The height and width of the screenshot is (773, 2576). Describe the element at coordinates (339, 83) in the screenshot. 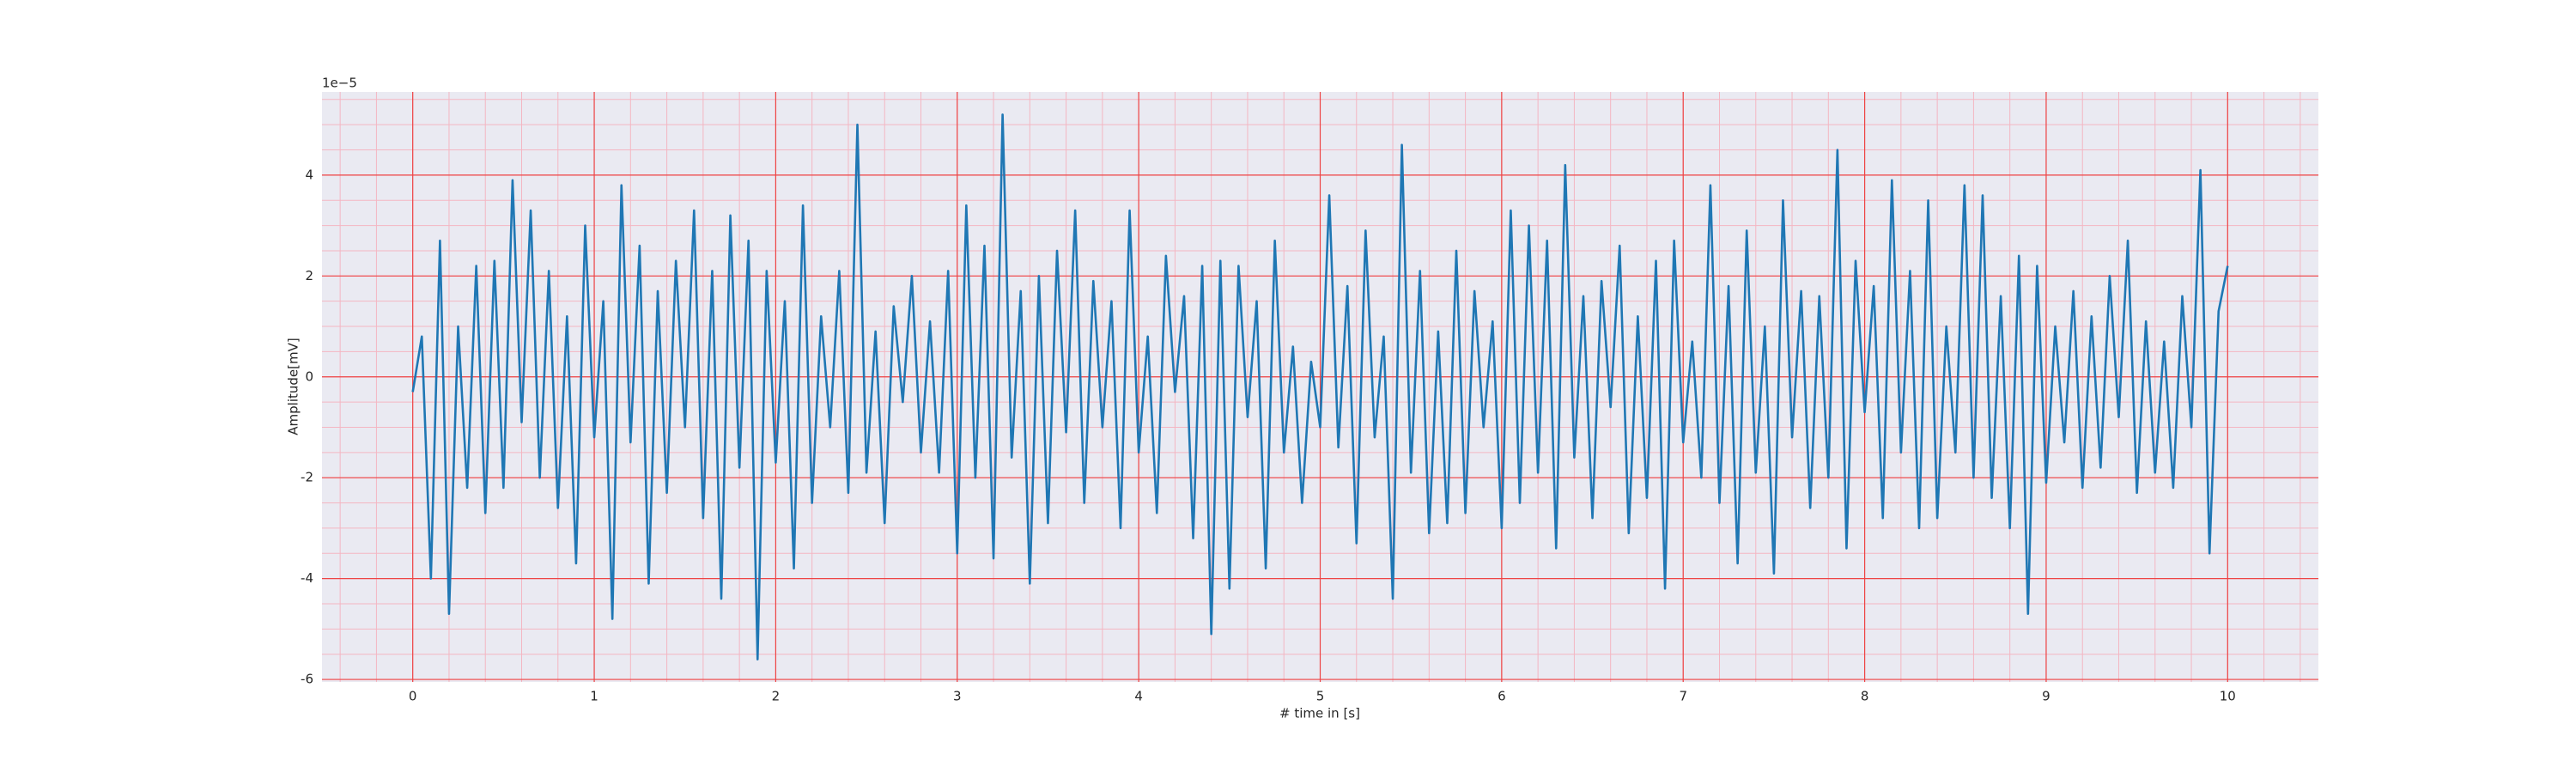

I see `y-offset-label: 1e−5` at that location.